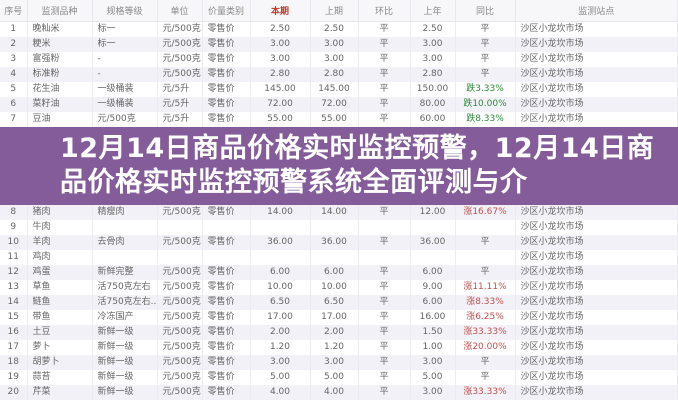  I want to click on table-row: 1 晚籼米 标一 元/500克 零售价 2.50 2.50 平 2.50 平沙区小龙坎市场, so click(339, 29).